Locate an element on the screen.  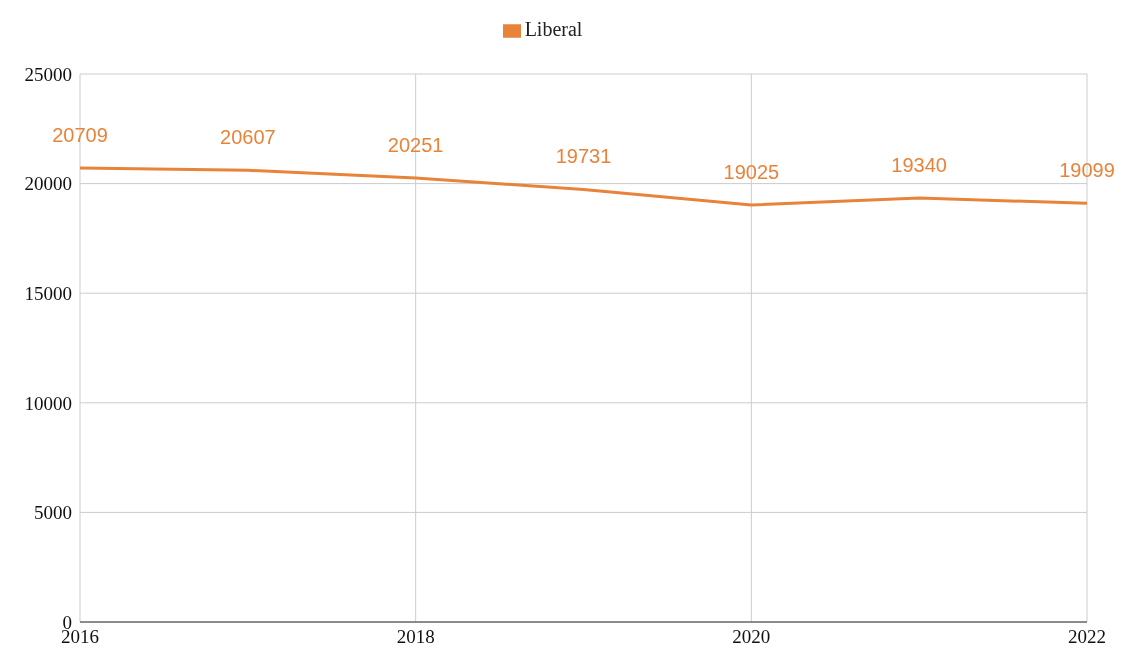
legend-label: Liberal is located at coordinates (553, 29).